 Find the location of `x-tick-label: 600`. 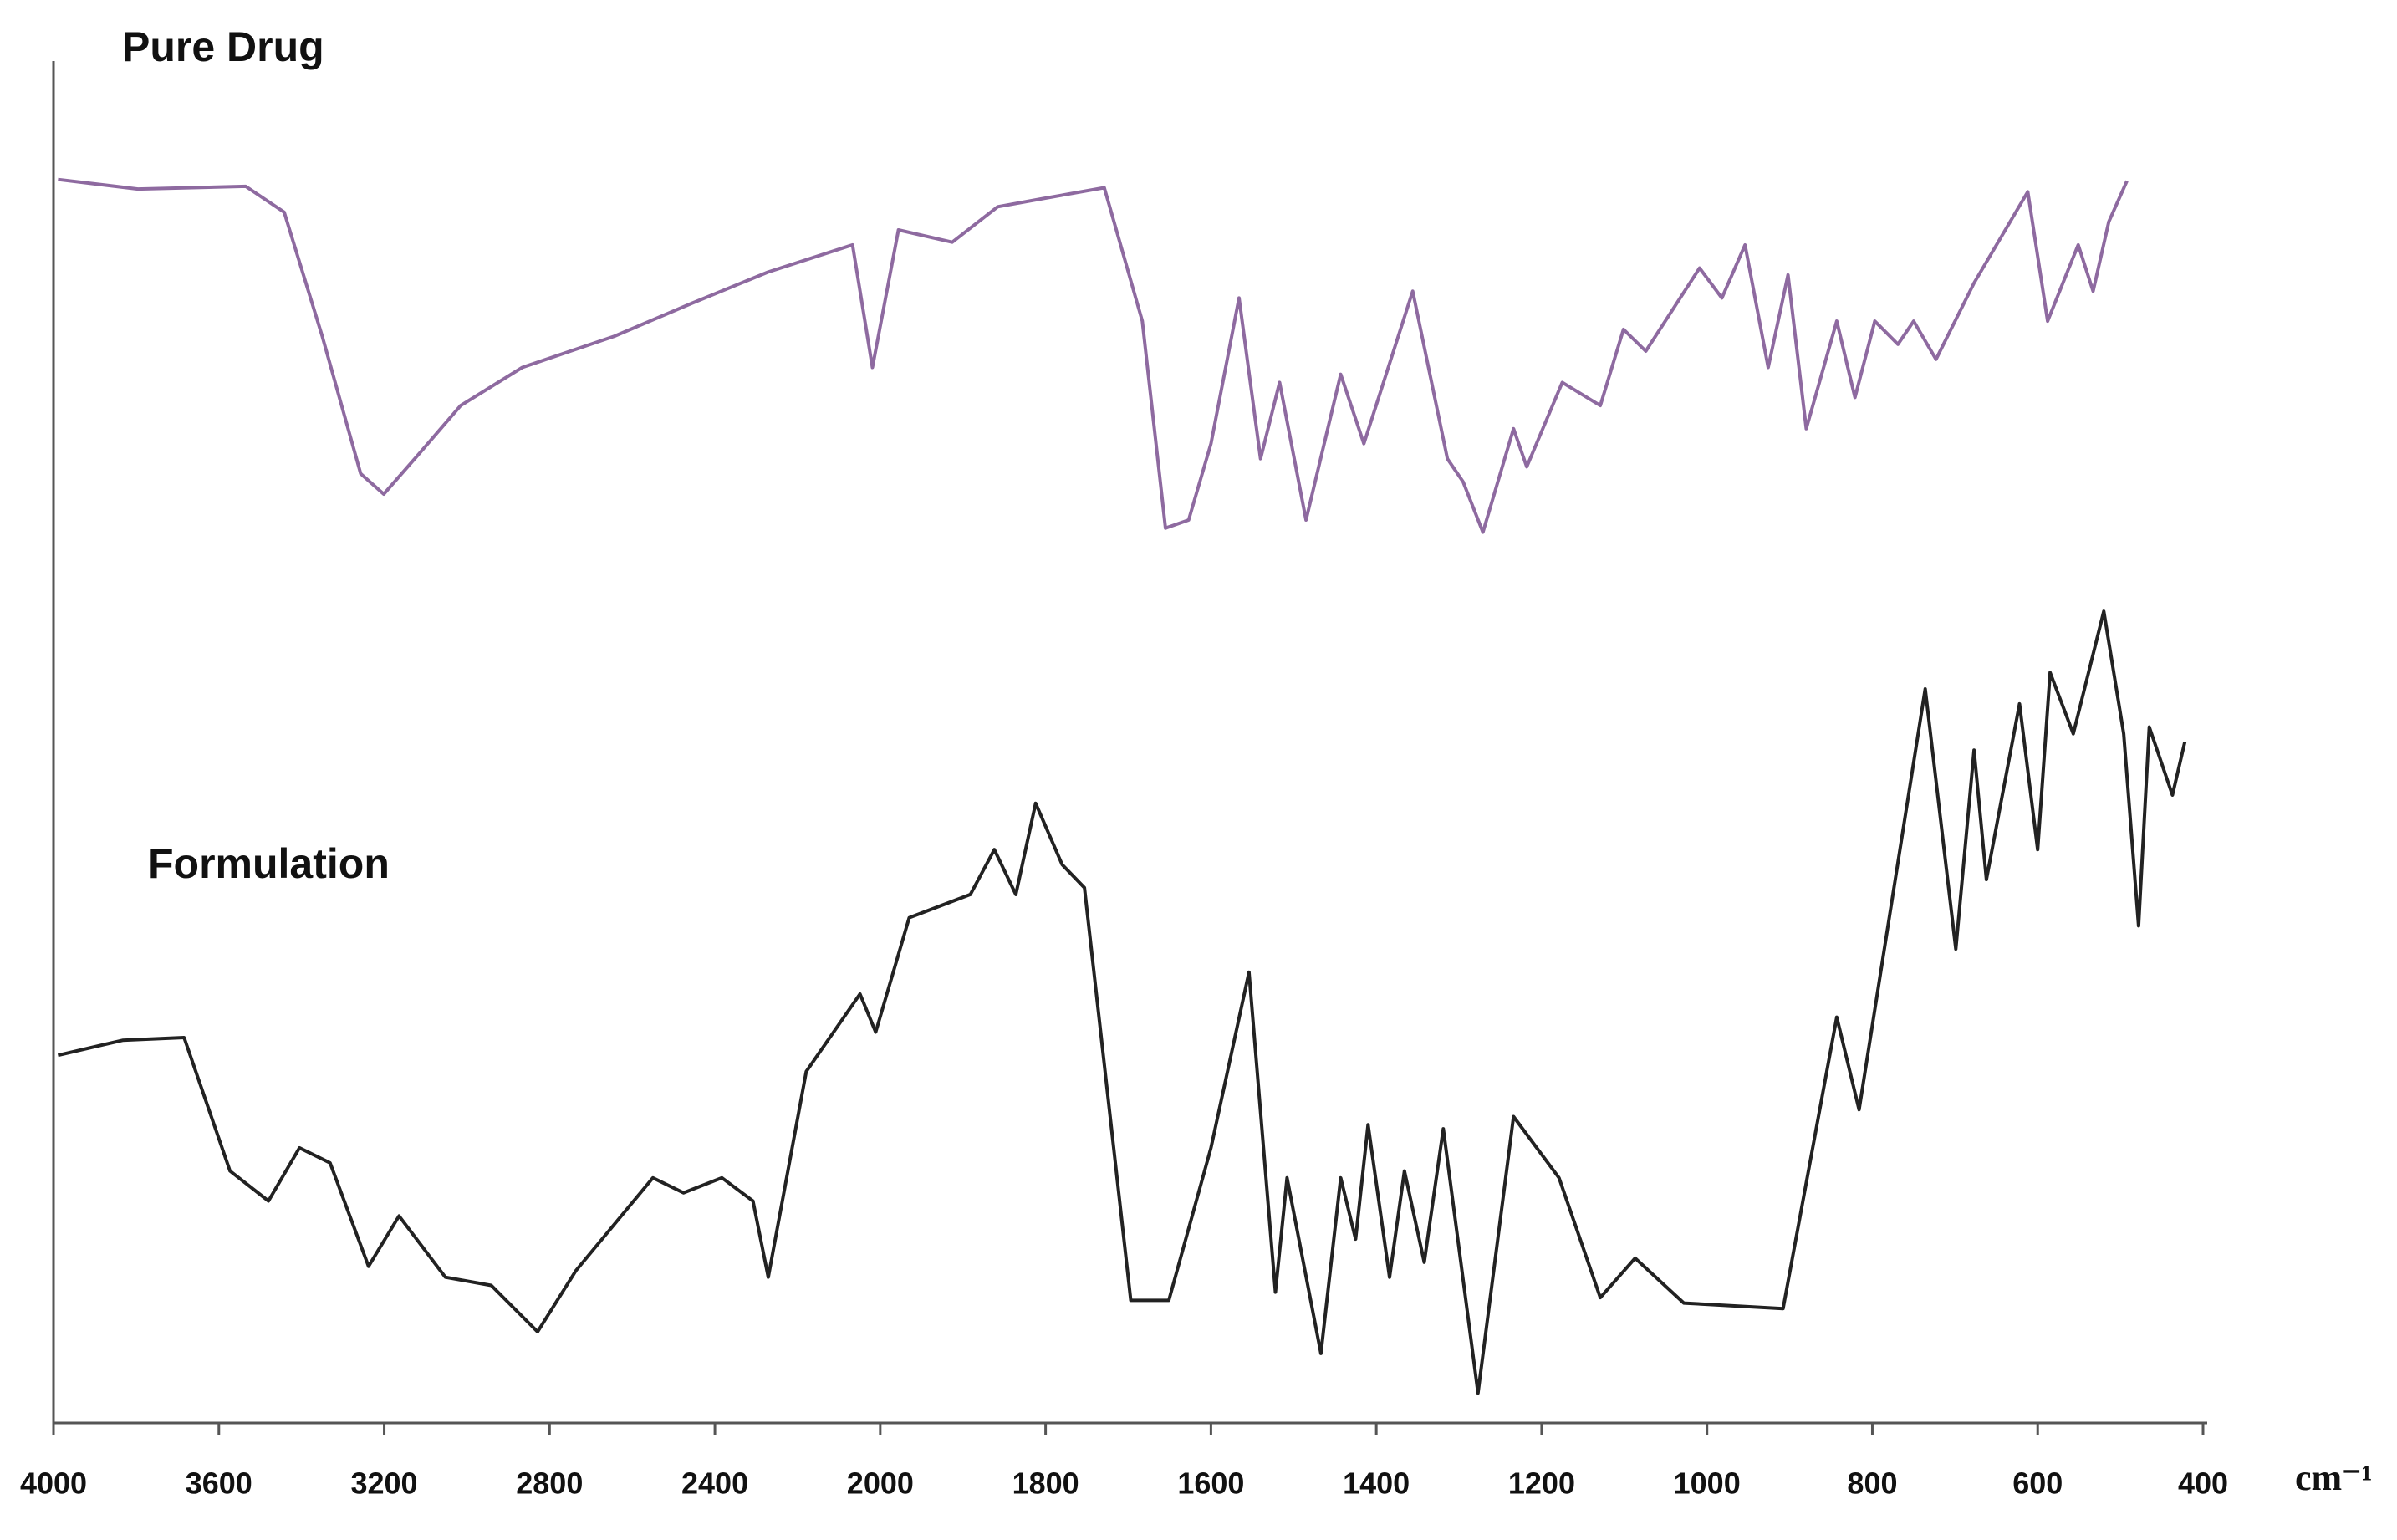

x-tick-label: 600 is located at coordinates (2037, 1483).